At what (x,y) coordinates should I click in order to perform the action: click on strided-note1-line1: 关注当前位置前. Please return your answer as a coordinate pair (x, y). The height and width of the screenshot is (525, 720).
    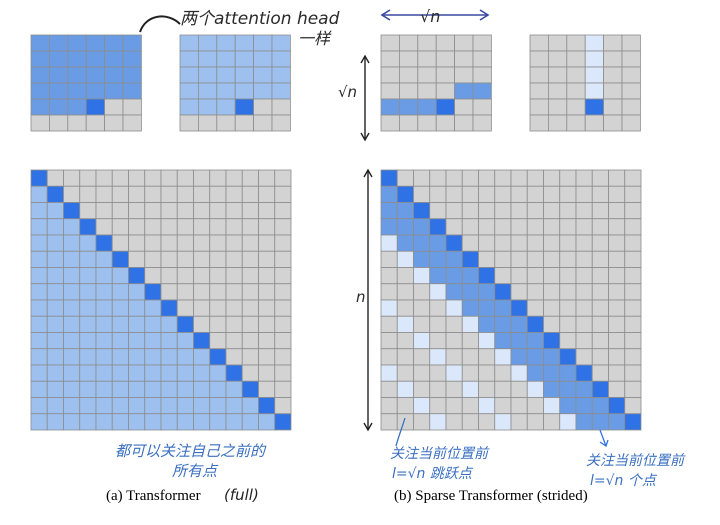
    Looking at the image, I should click on (440, 454).